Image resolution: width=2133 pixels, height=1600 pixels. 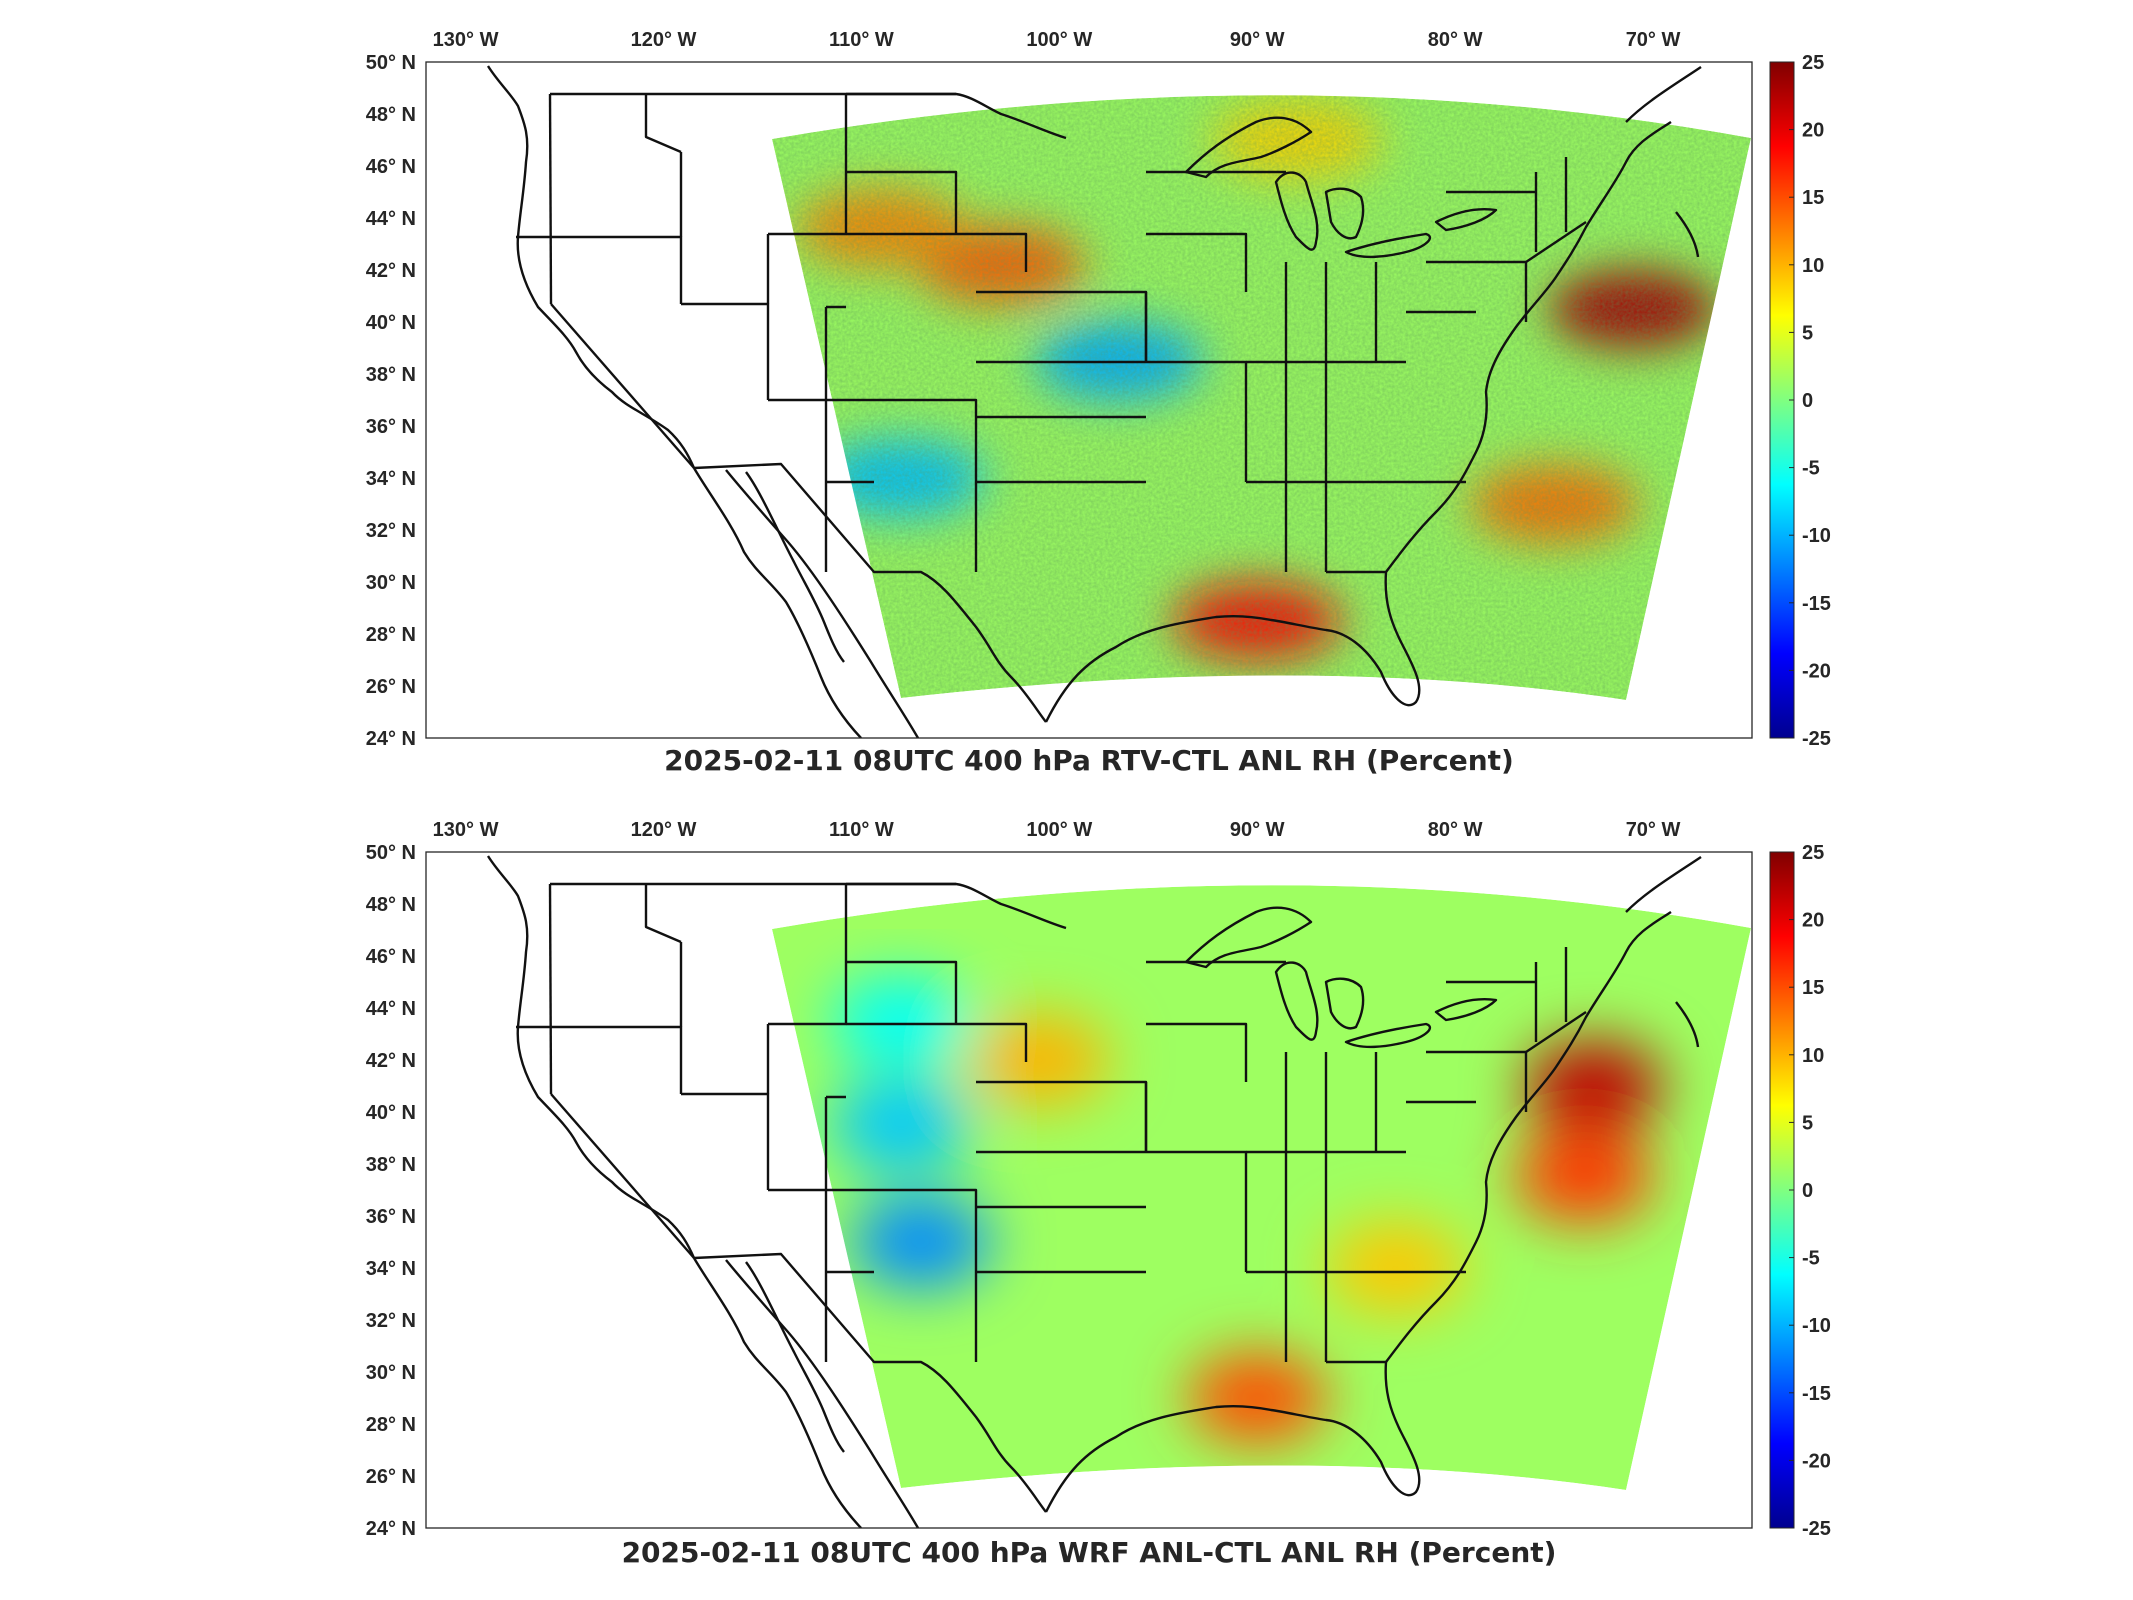 I want to click on field-feature-colorado-negative, so click(x=900, y=1125).